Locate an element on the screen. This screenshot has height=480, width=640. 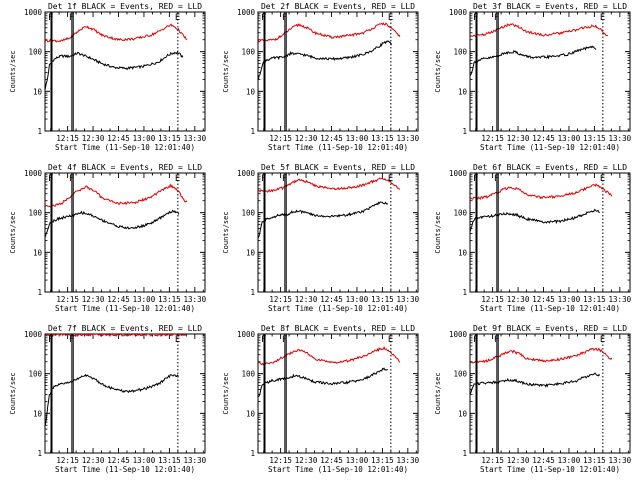
panel-title: Det 2f BLACK = Events, RED = LLD is located at coordinates (338, 6).